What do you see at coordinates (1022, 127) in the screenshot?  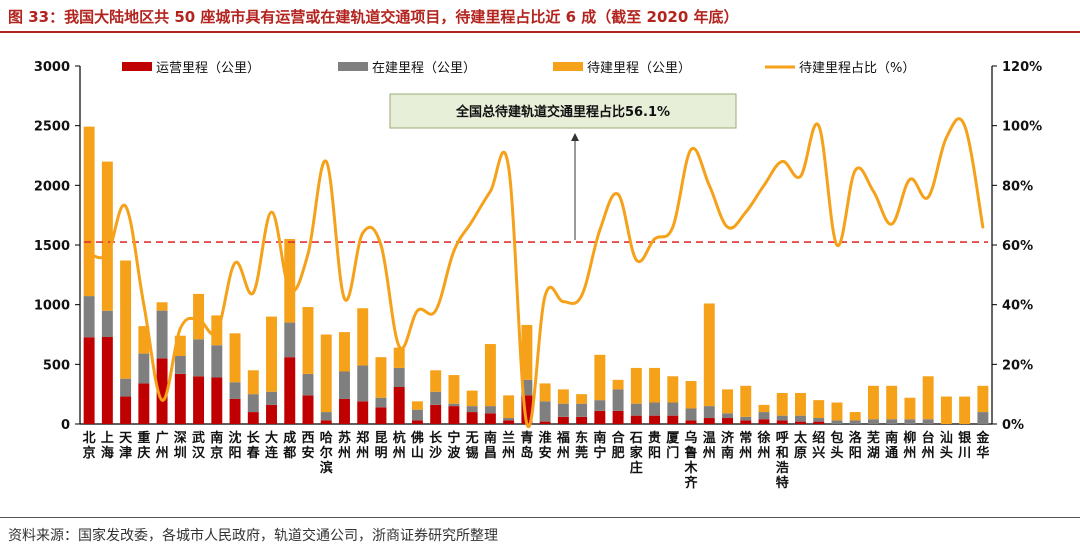 I see `right-tick-label: 100%` at bounding box center [1022, 127].